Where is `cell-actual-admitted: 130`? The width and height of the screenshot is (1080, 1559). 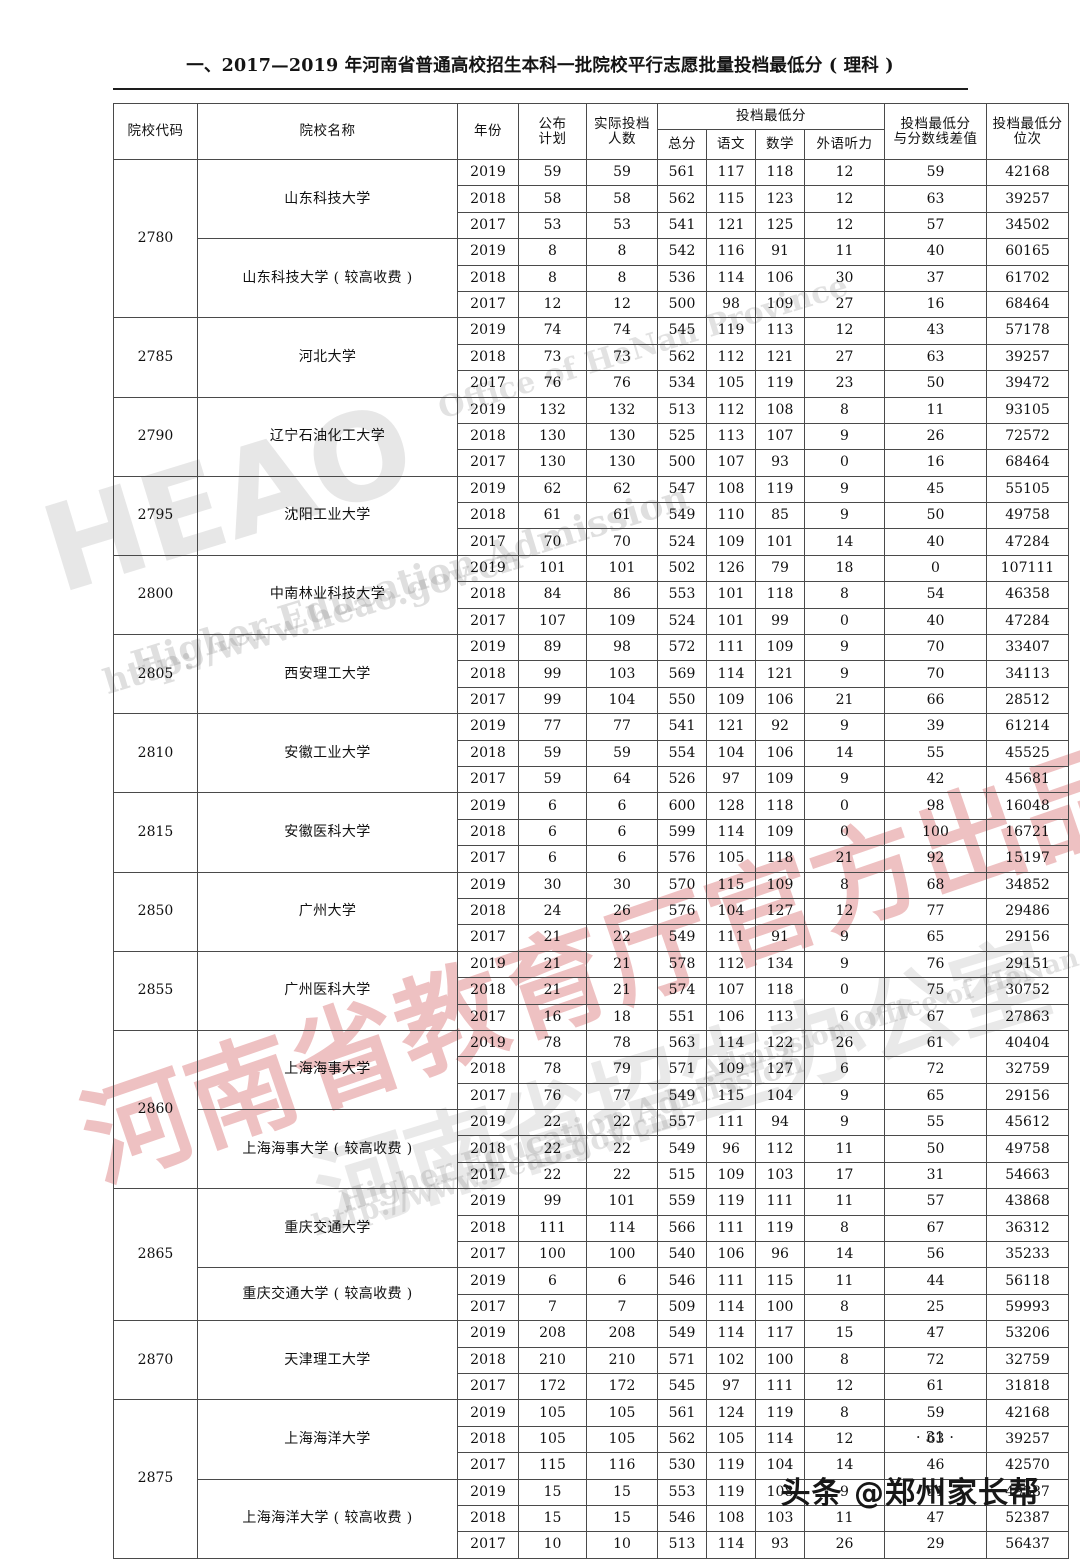 cell-actual-admitted: 130 is located at coordinates (622, 436).